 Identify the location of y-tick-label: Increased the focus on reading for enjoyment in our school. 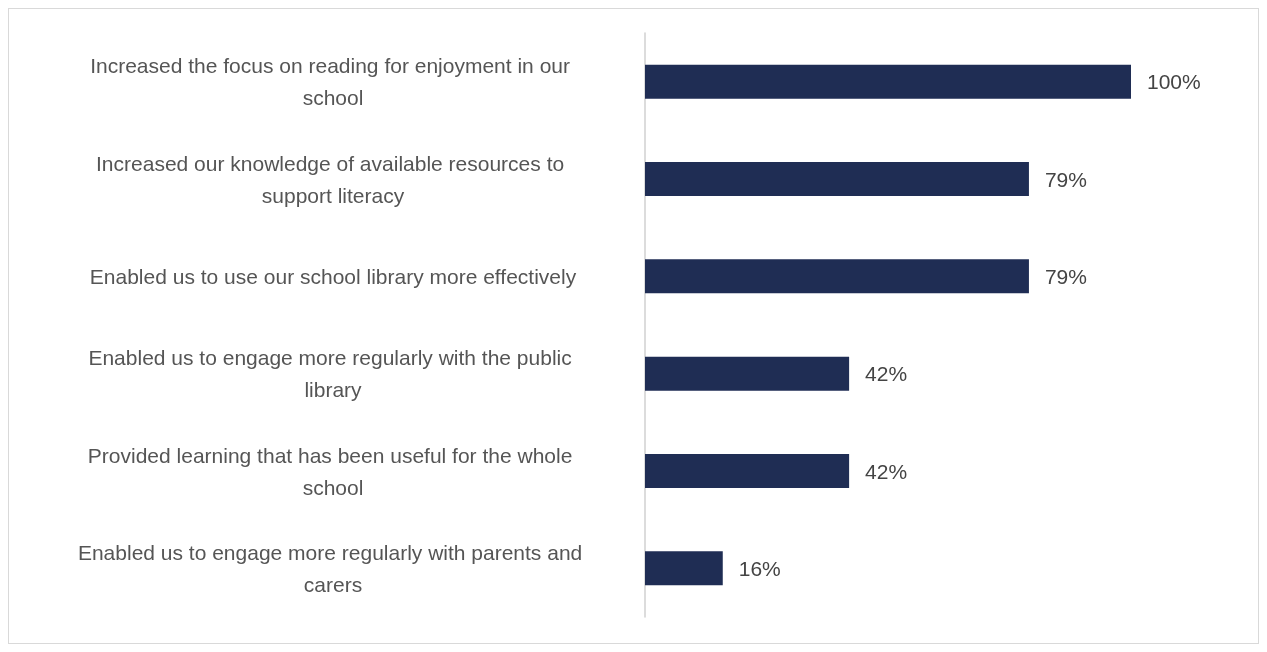
(333, 82).